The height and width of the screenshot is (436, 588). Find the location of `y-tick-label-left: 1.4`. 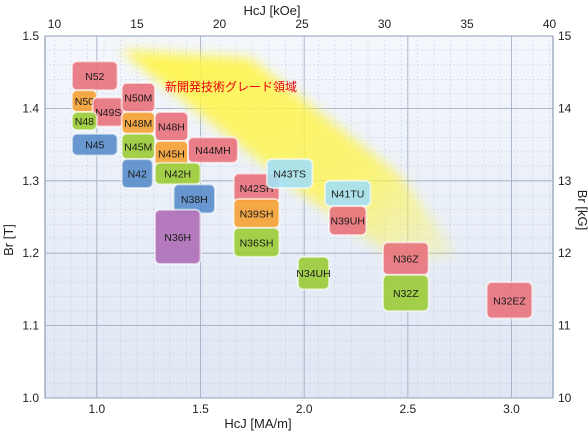

y-tick-label-left: 1.4 is located at coordinates (30, 108).